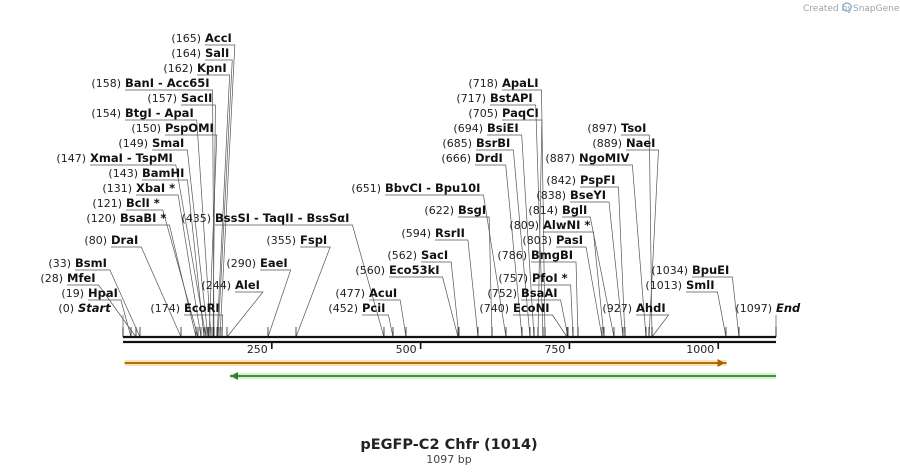  What do you see at coordinates (636, 319) in the screenshot?
I see `site-ahdi: (927) AhdI` at bounding box center [636, 319].